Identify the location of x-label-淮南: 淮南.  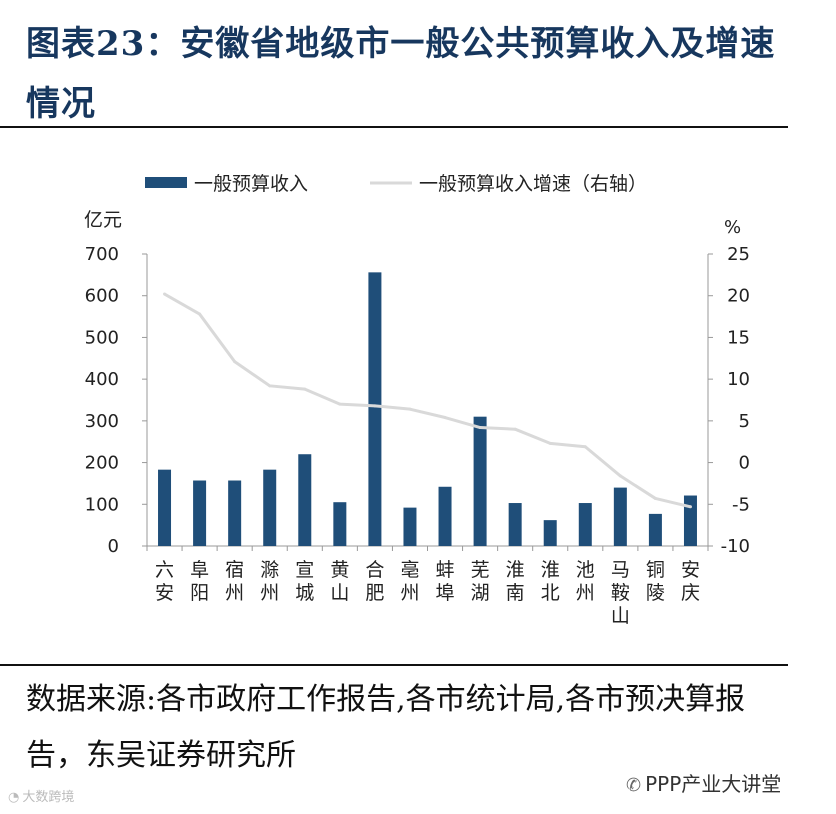
(515, 581).